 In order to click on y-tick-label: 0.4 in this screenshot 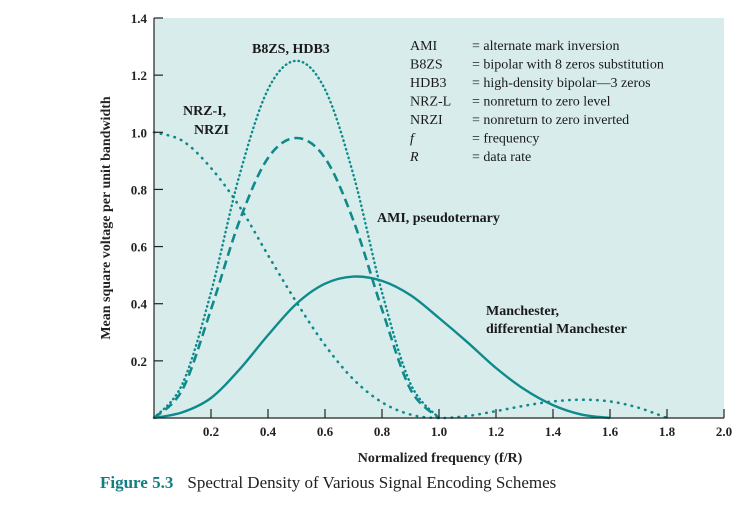, I will do `click(139, 304)`.